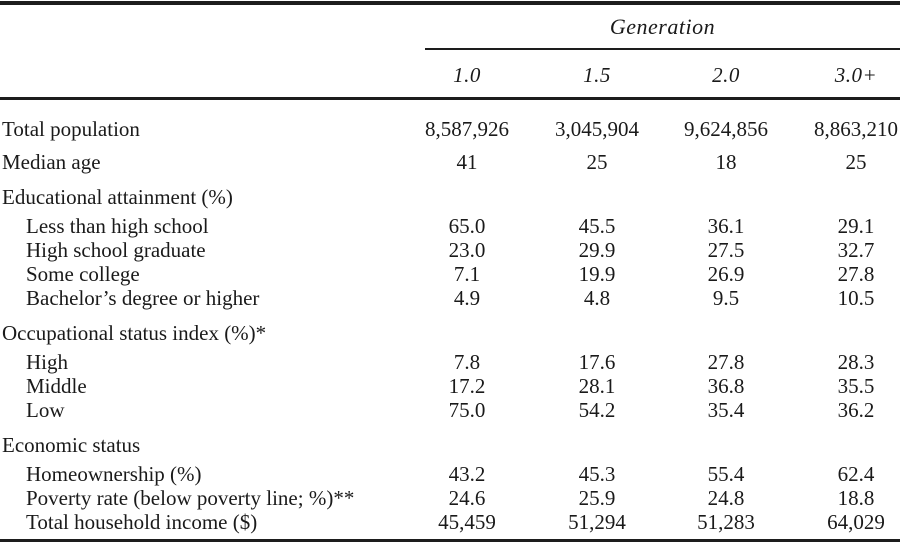  What do you see at coordinates (856, 129) in the screenshot?
I see `cell-value: 8,863,210` at bounding box center [856, 129].